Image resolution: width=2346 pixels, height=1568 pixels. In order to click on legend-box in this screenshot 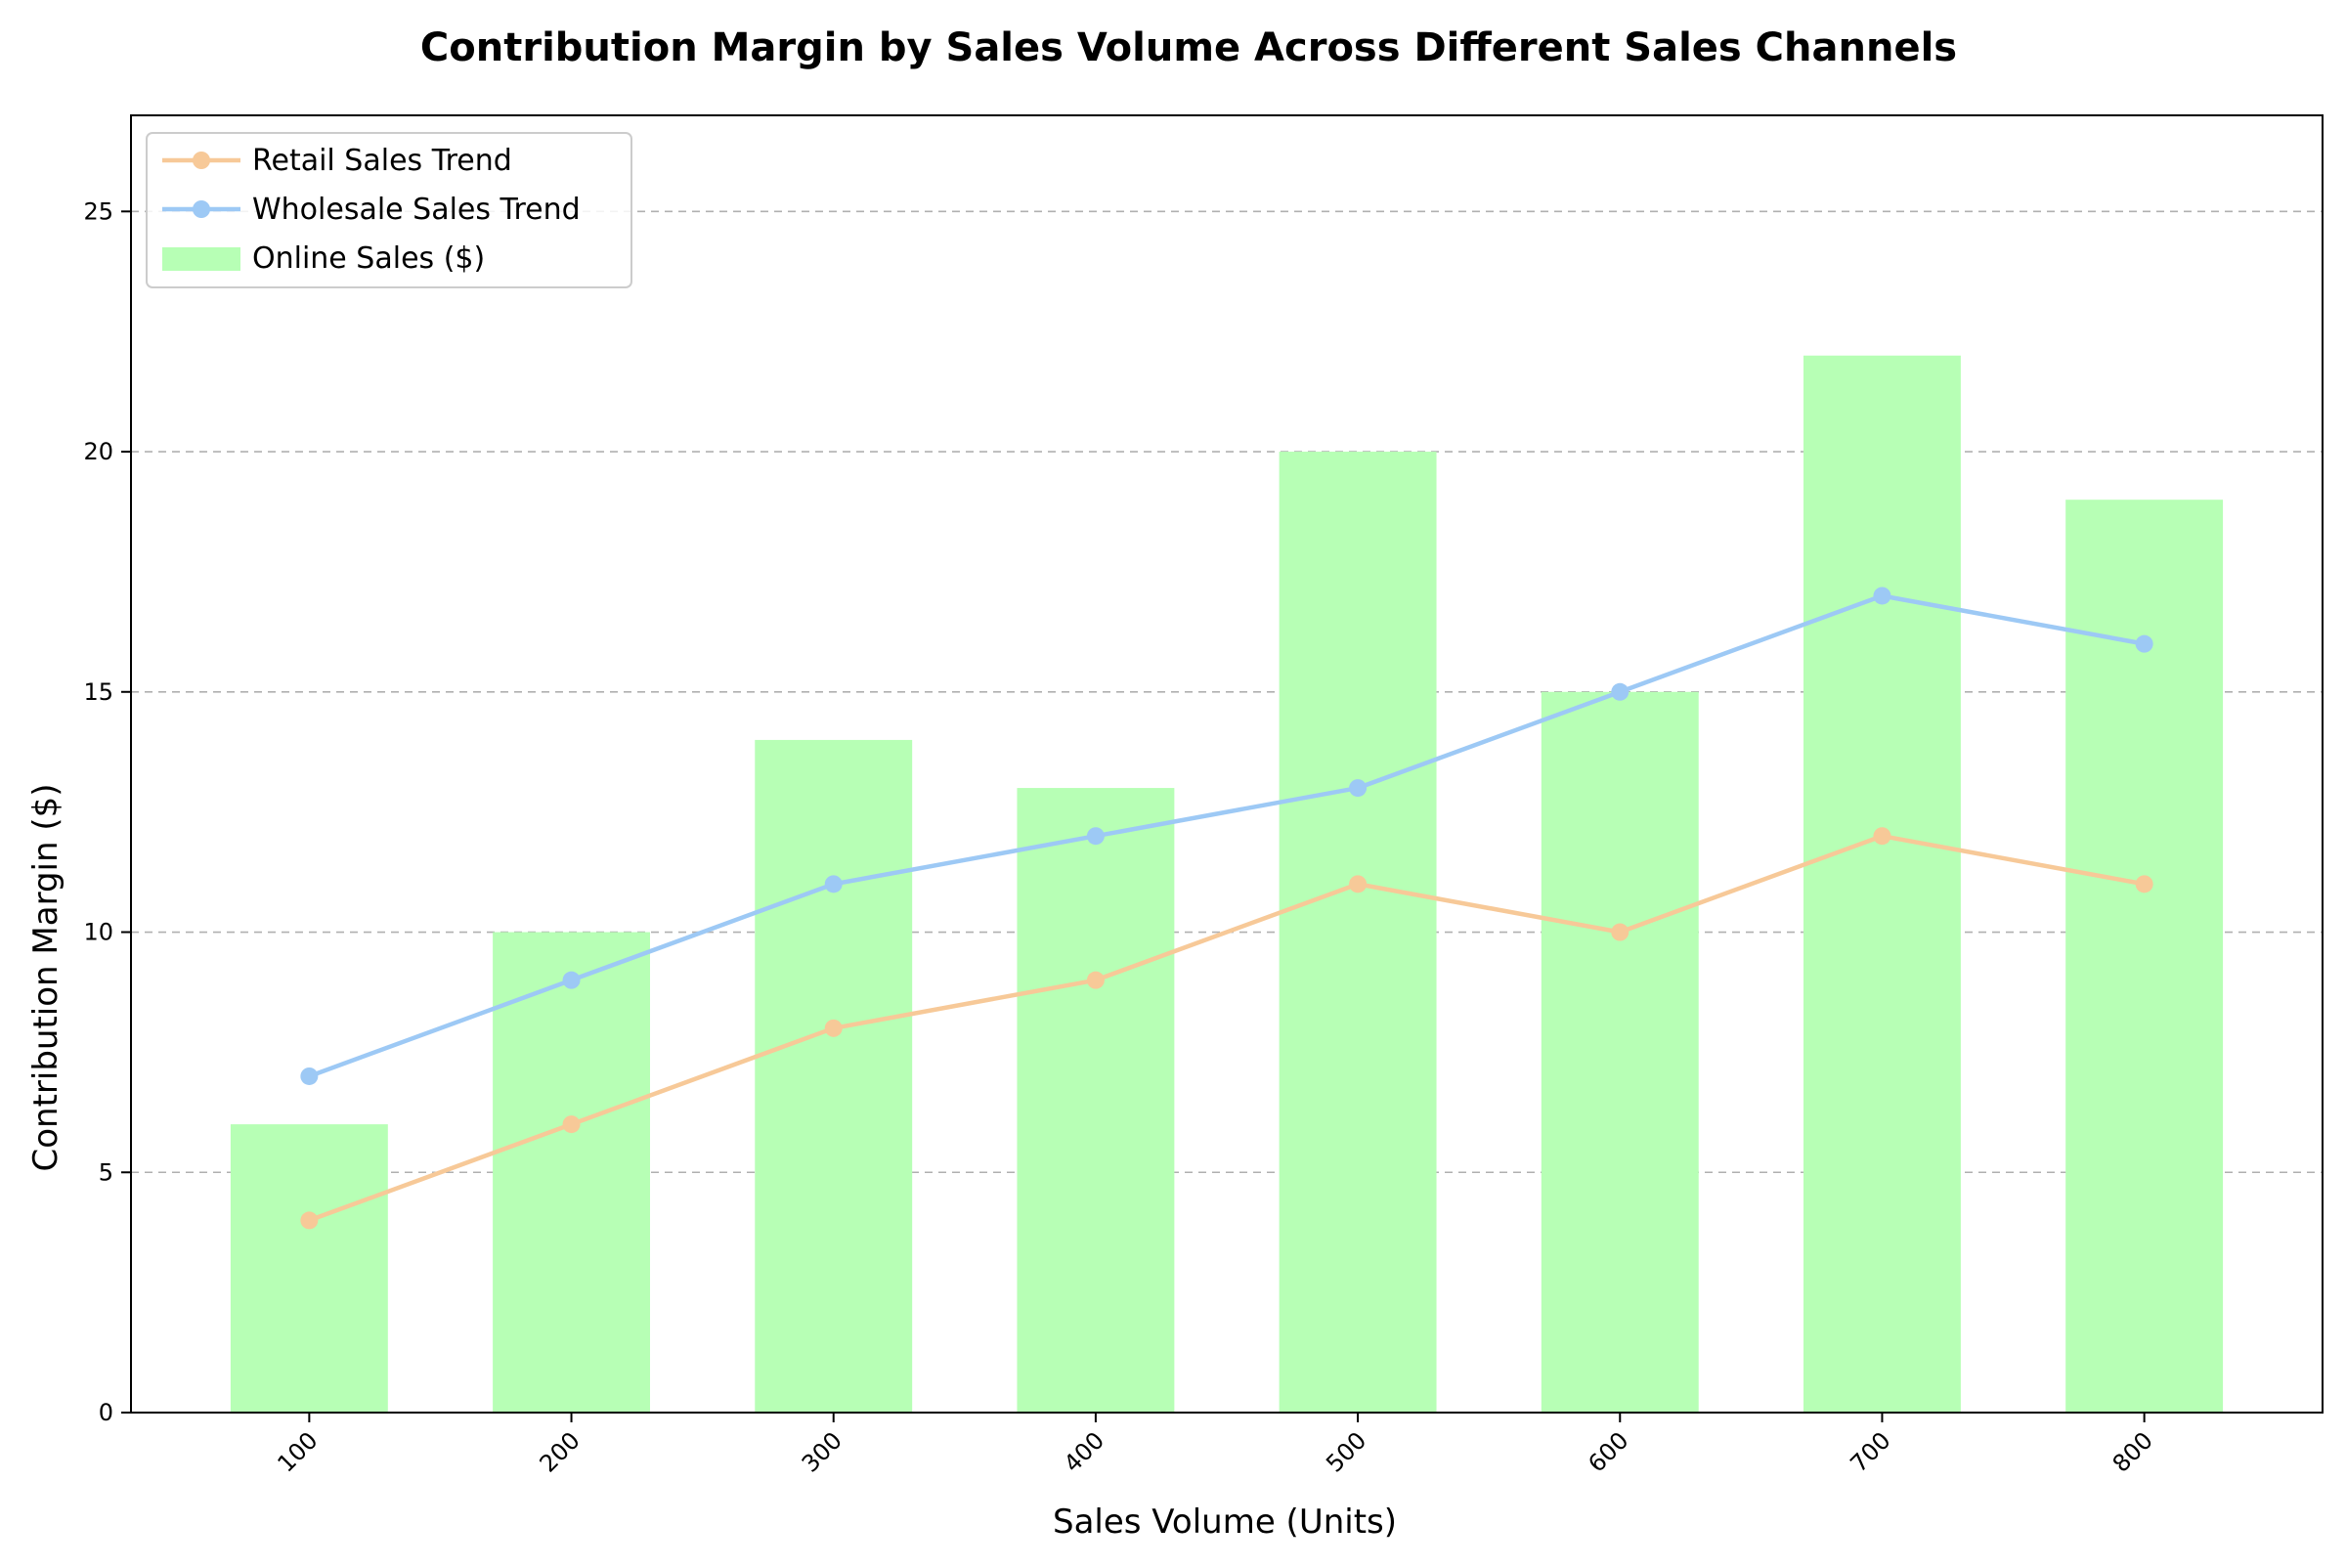, I will do `click(389, 210)`.